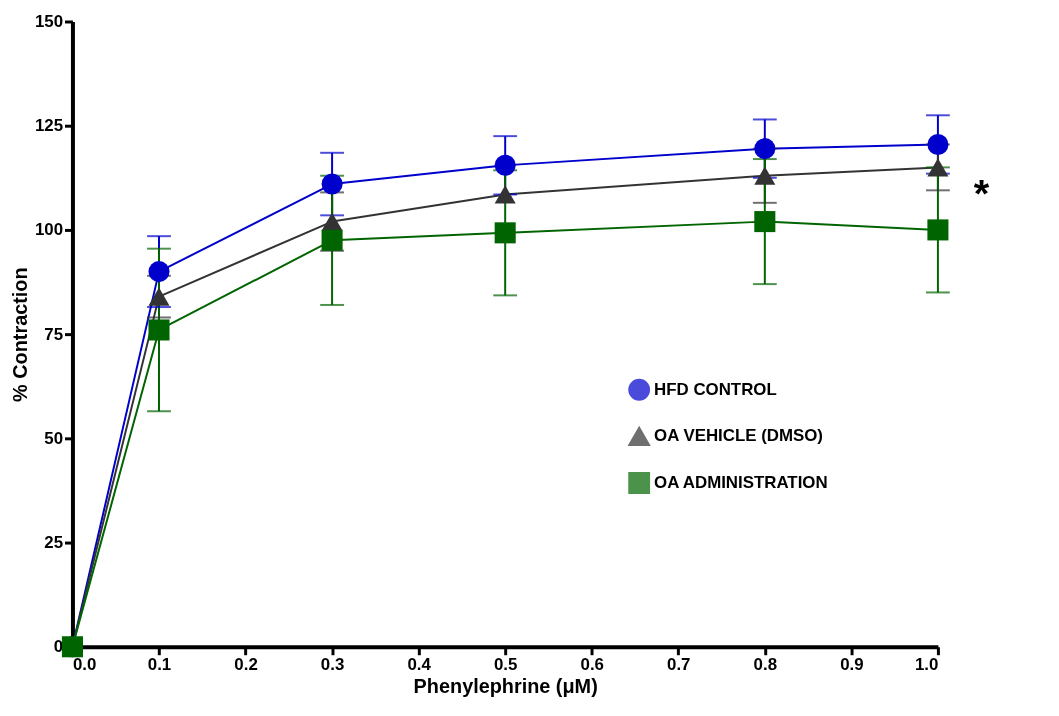  What do you see at coordinates (592, 665) in the screenshot?
I see `x-tick-label: 0.6` at bounding box center [592, 665].